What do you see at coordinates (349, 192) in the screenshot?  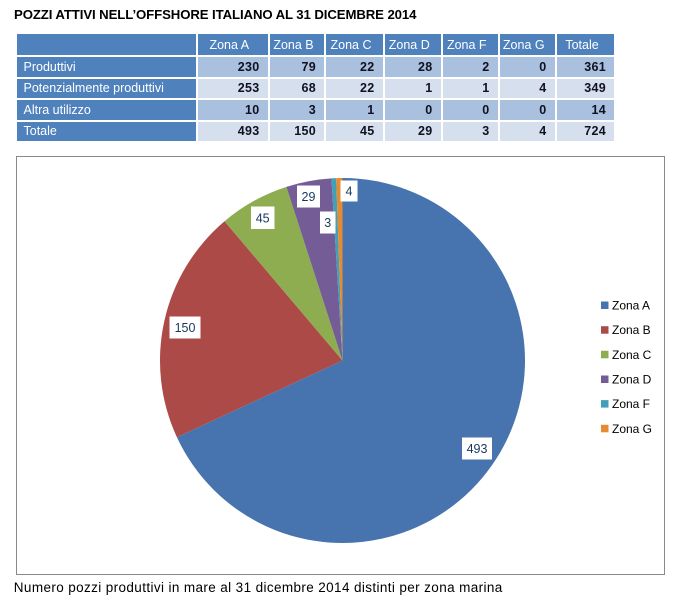 I see `svg-text: 4` at bounding box center [349, 192].